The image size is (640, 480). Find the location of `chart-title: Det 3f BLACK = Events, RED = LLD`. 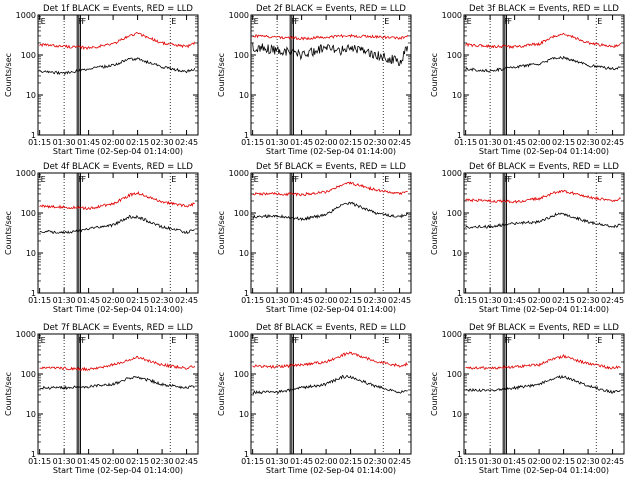

chart-title: Det 3f BLACK = Events, RED = LLD is located at coordinates (544, 9).